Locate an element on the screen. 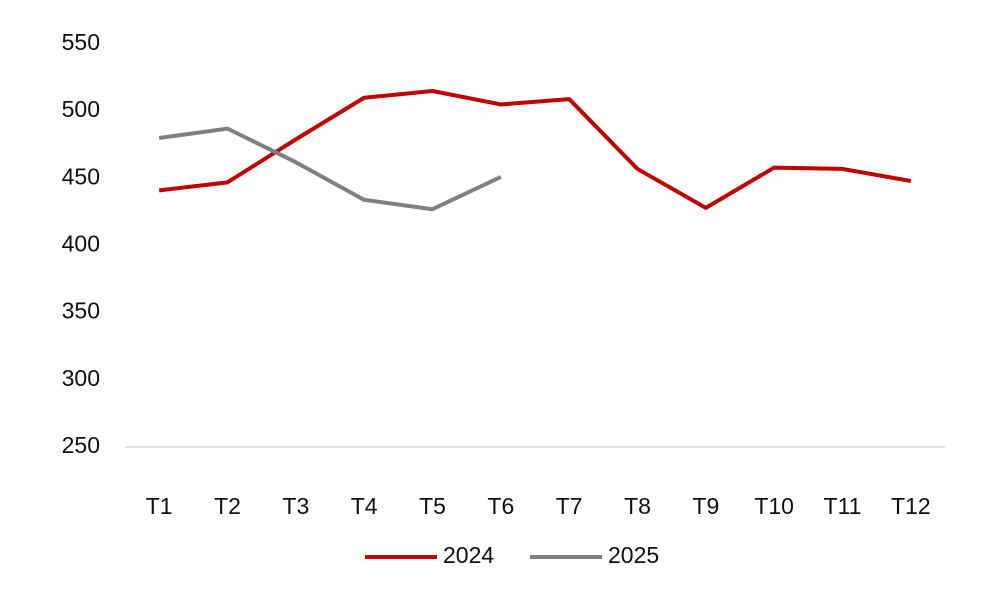 The width and height of the screenshot is (1000, 590). y-tick-label: 500 is located at coordinates (81, 109).